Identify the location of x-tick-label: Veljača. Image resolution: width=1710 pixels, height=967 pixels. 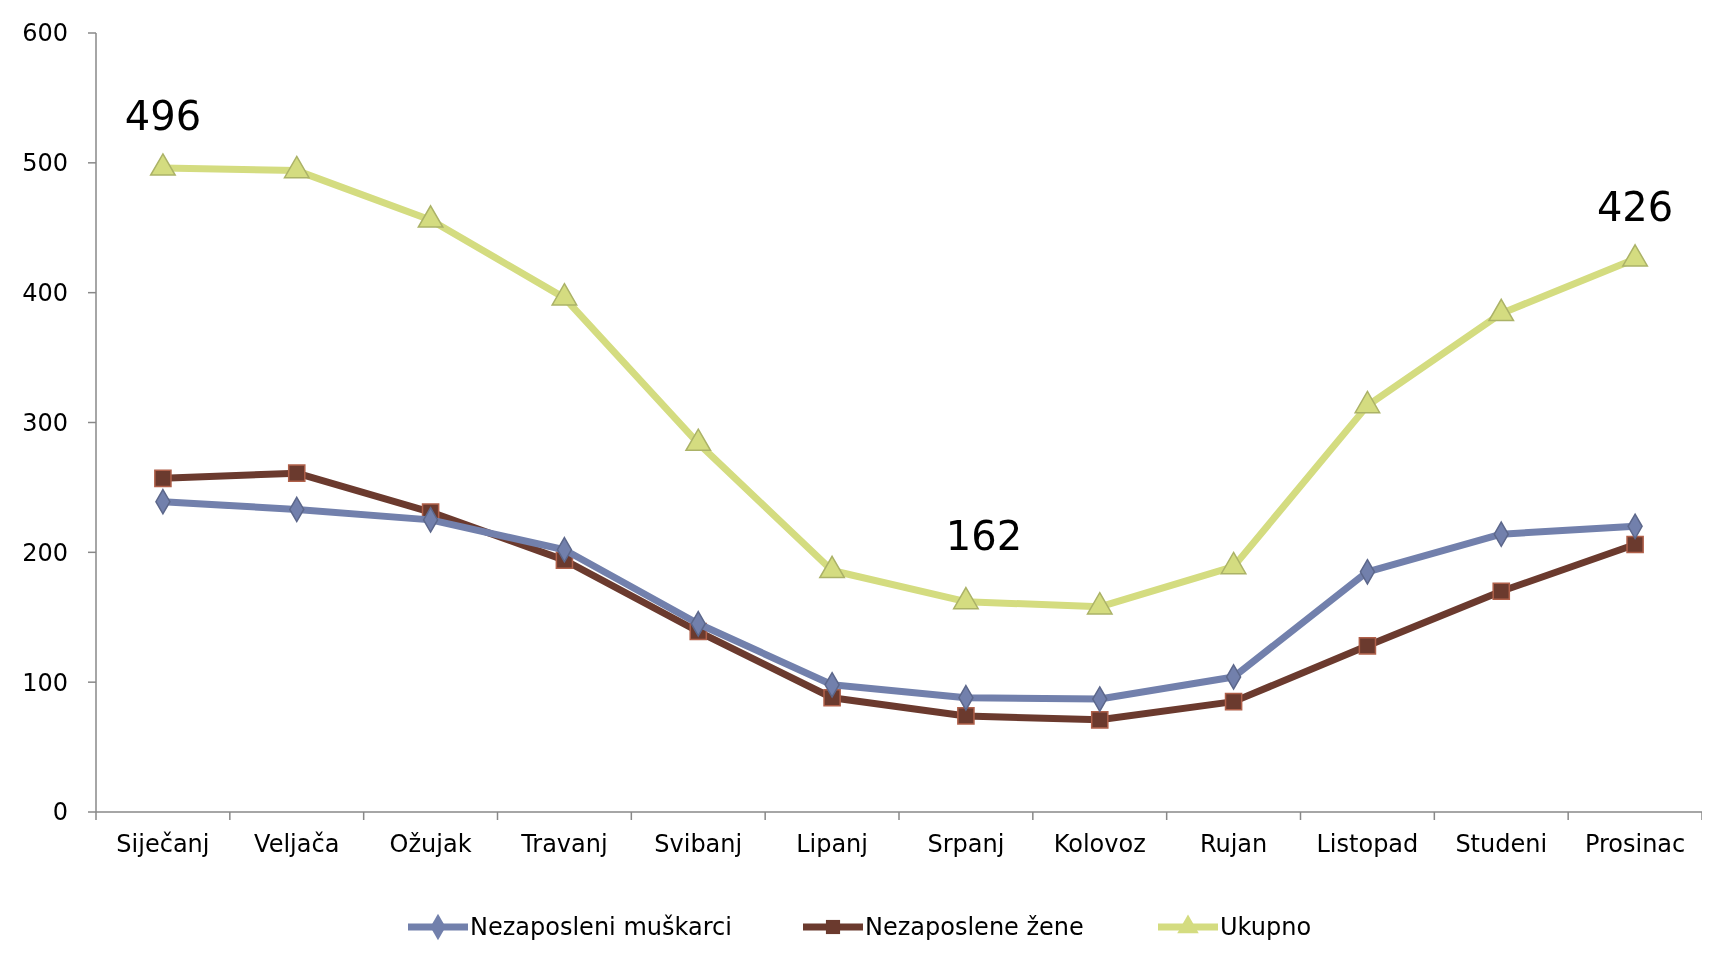
(297, 844).